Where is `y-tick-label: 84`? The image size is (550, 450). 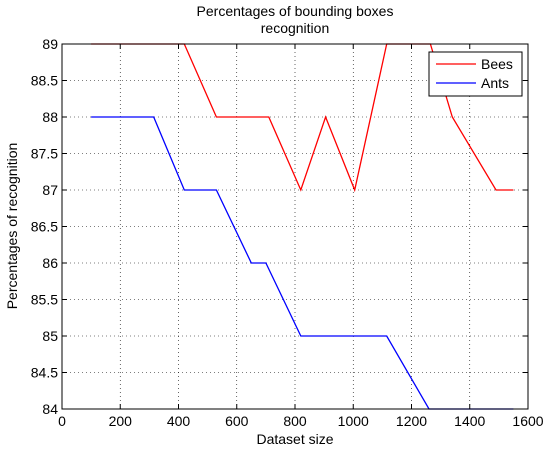
y-tick-label: 84 is located at coordinates (50, 409).